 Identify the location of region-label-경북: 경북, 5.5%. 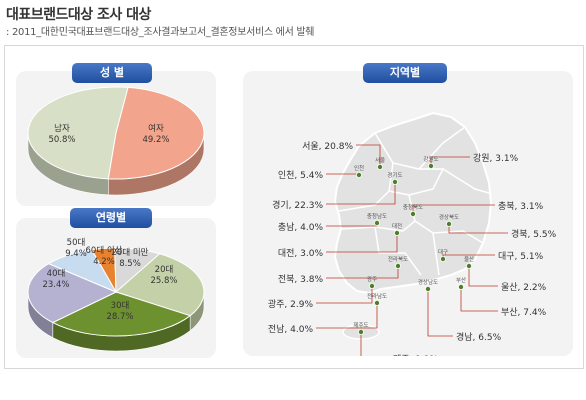
(534, 234).